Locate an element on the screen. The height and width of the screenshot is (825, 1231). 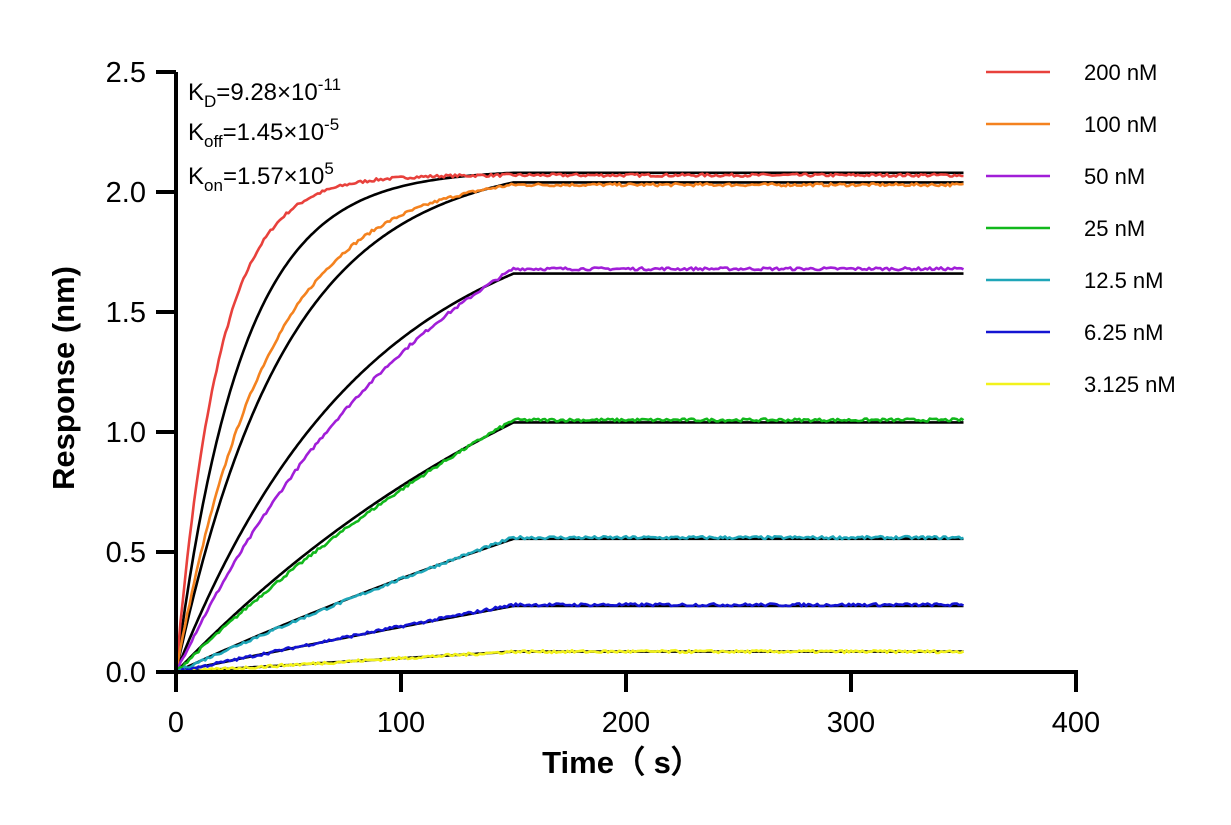
y-tick-label: 1.0 is located at coordinates (126, 433).